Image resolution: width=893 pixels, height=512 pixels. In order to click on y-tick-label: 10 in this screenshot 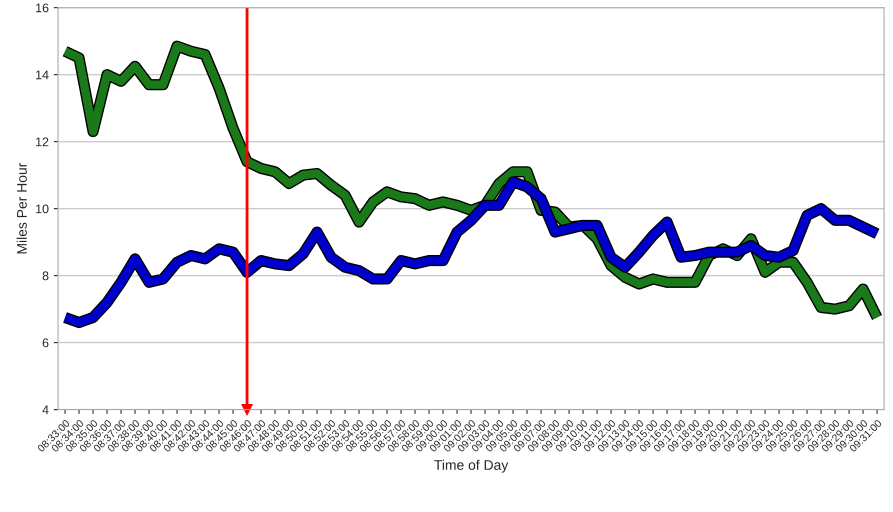, I will do `click(42, 209)`.